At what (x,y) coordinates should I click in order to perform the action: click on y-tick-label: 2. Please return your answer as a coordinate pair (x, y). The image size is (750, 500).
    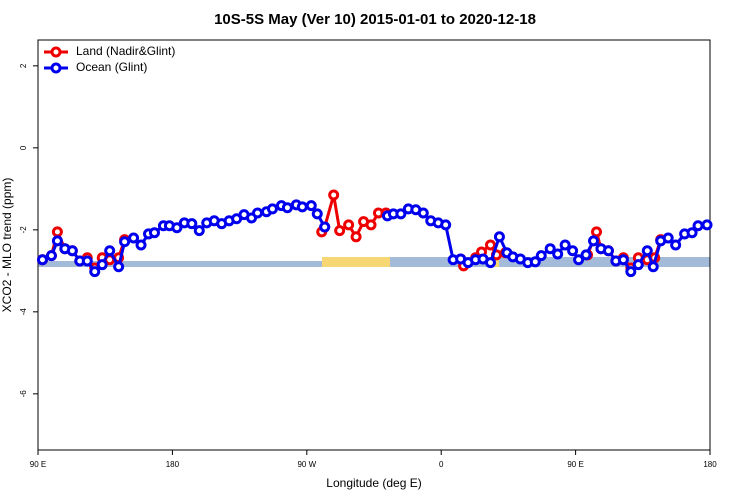
    Looking at the image, I should click on (23, 65).